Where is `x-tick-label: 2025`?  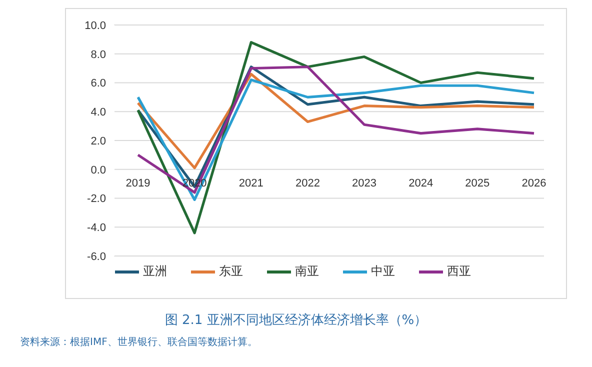
x-tick-label: 2025 is located at coordinates (477, 183).